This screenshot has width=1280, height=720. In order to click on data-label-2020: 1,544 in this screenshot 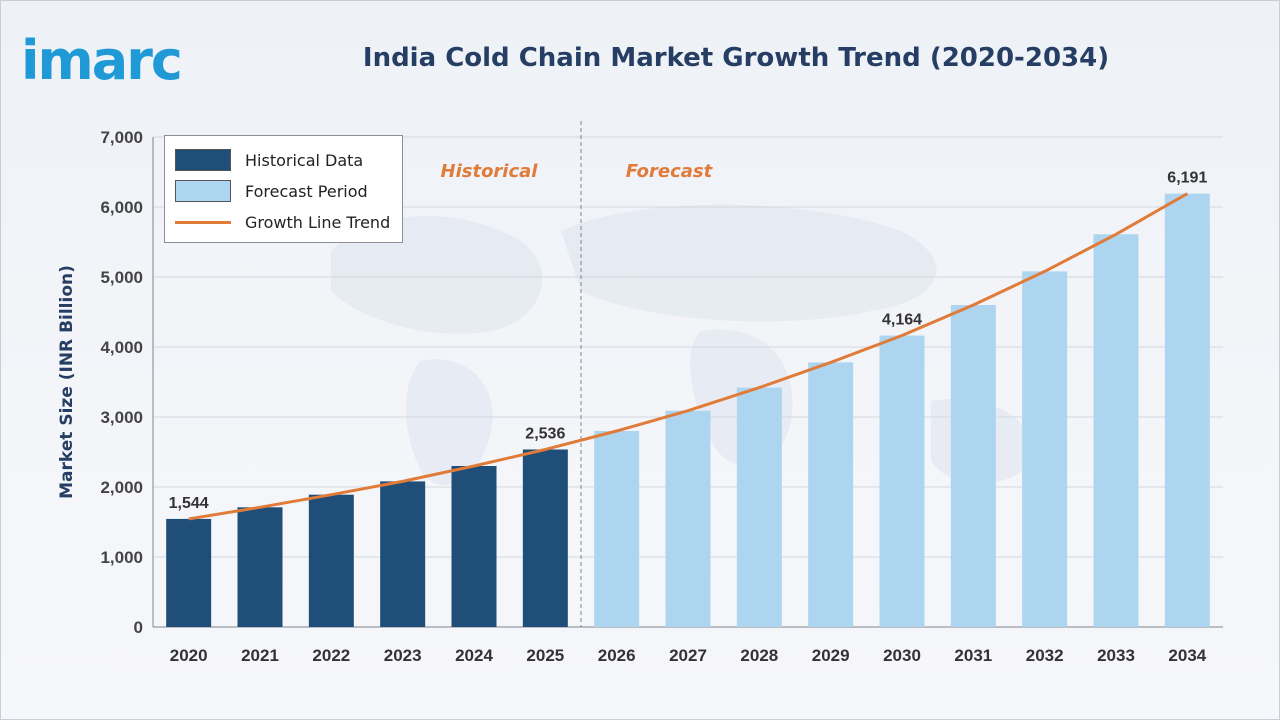, I will do `click(189, 503)`.